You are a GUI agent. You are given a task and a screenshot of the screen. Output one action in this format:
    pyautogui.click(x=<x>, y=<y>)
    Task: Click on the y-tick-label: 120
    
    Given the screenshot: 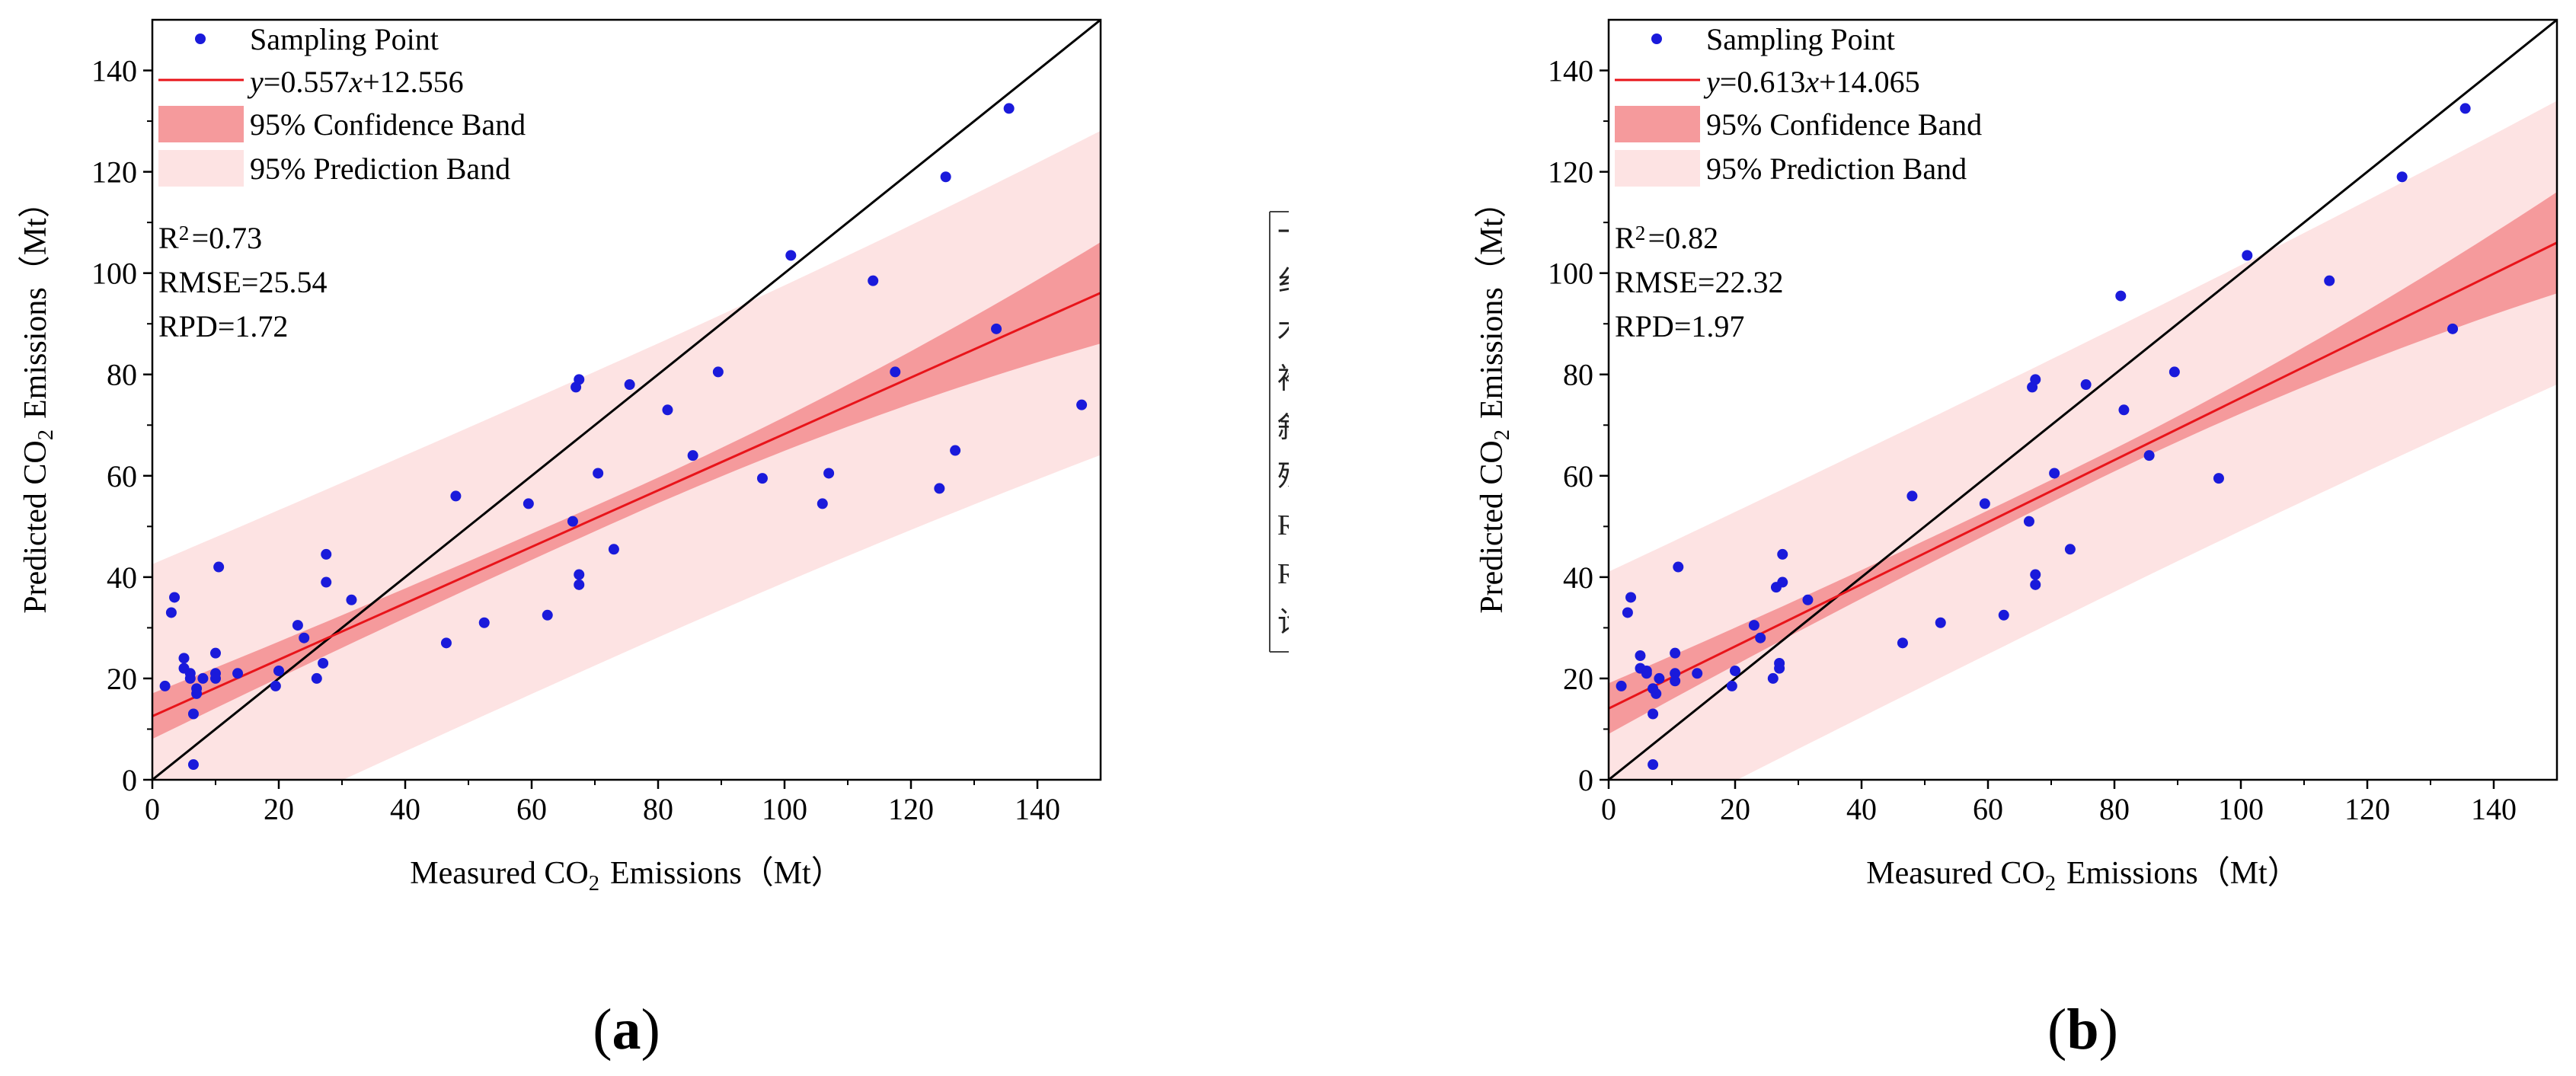 What is the action you would take?
    pyautogui.click(x=114, y=172)
    